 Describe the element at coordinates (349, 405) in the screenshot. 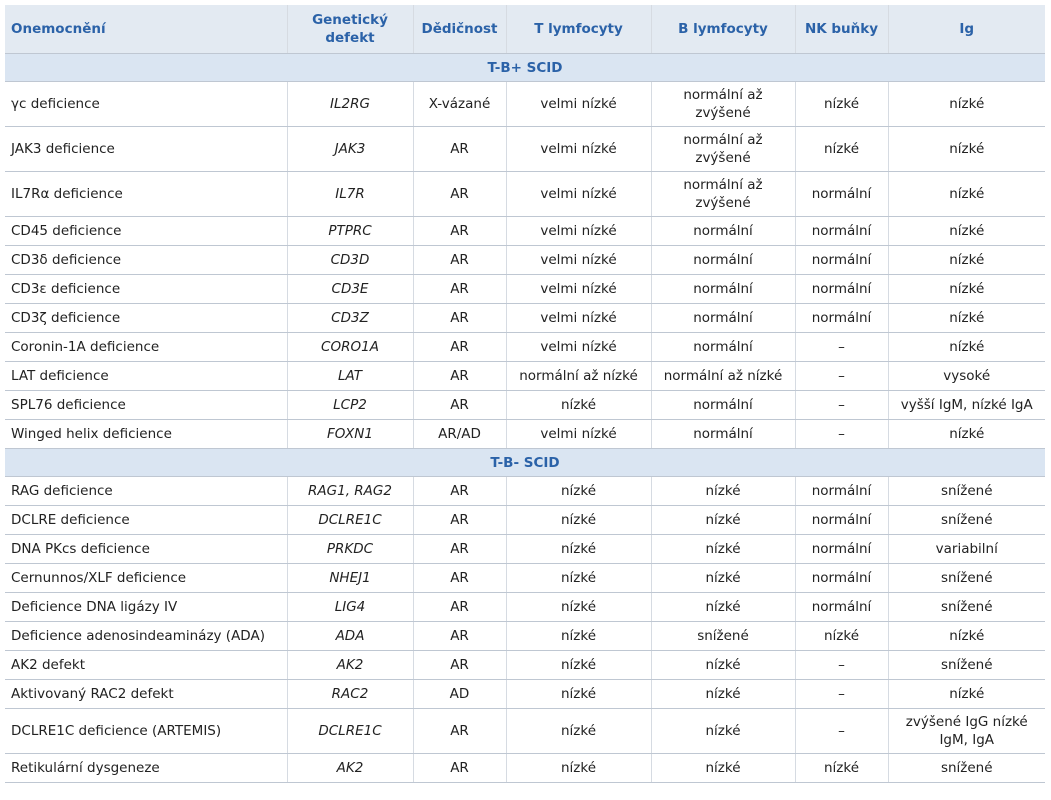

I see `cell: LCP2` at that location.